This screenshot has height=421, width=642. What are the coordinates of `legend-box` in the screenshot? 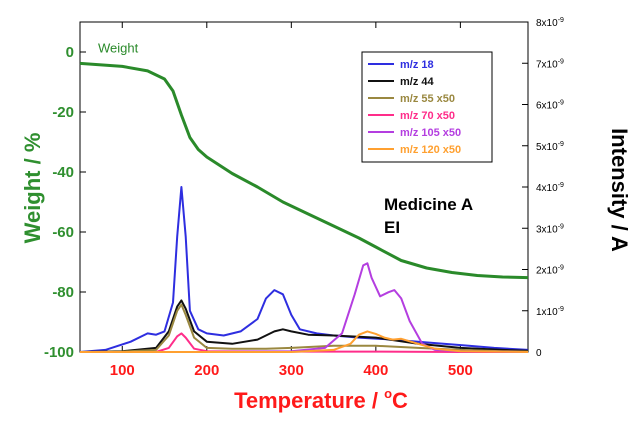 It's located at (427, 107).